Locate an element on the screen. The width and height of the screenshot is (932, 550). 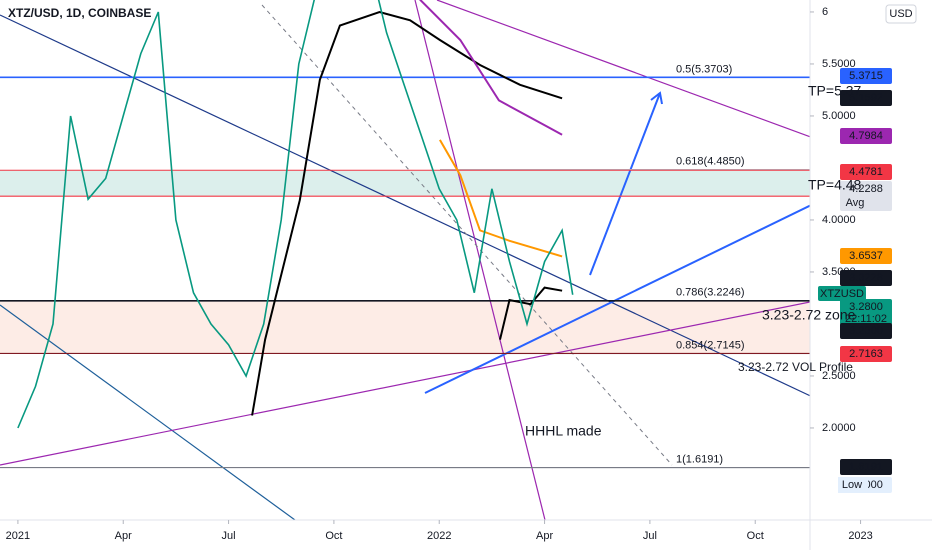
y-tick-label: 2.0000 is located at coordinates (839, 428).